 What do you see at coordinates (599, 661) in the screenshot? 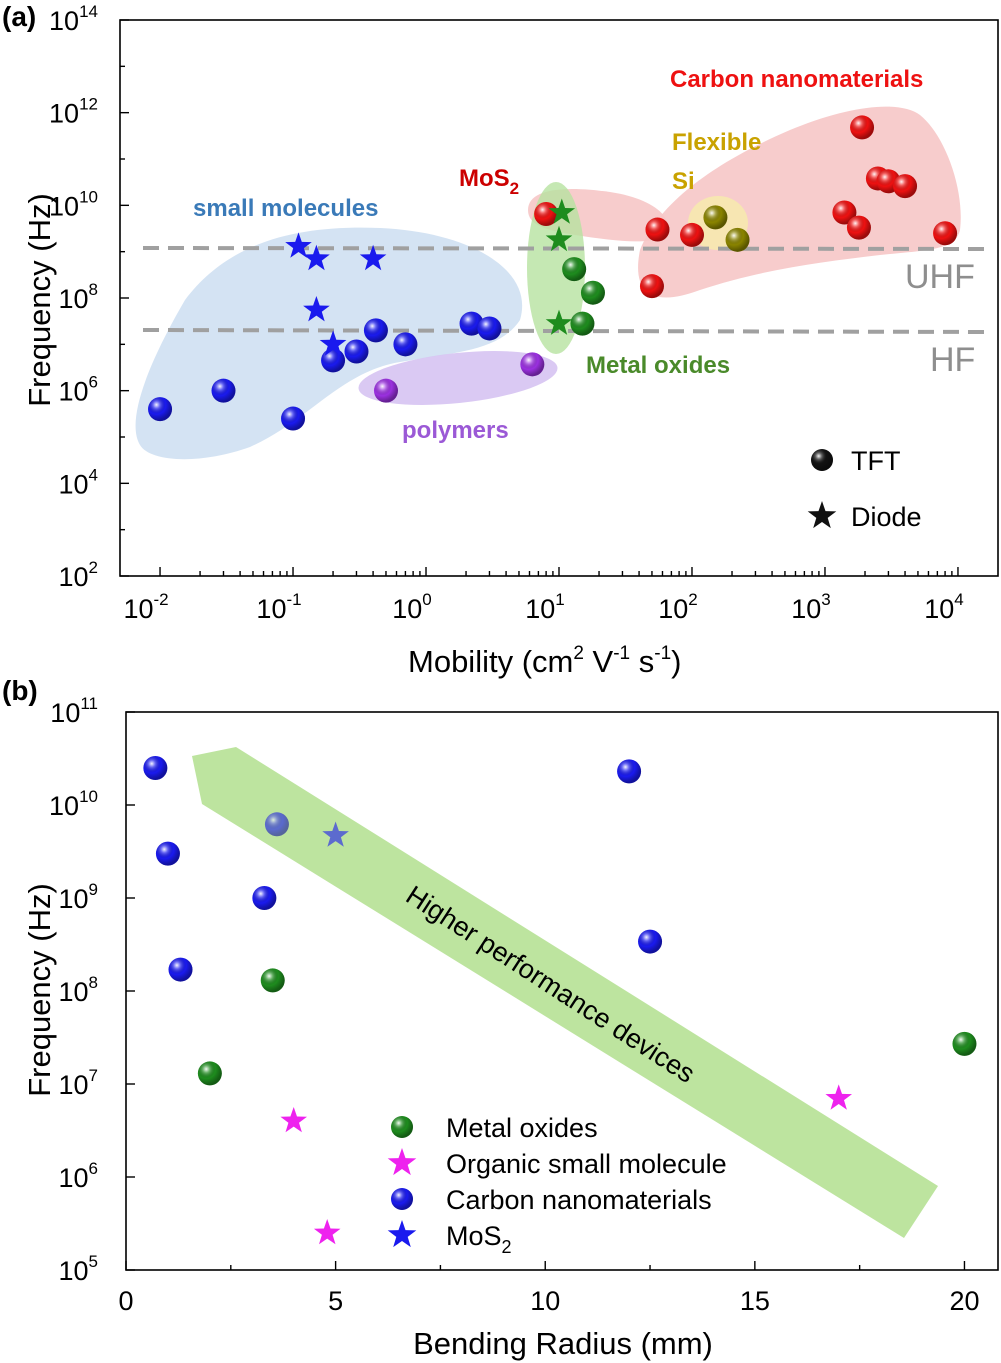
I see `x-axis-title-a-text2: V` at bounding box center [599, 661].